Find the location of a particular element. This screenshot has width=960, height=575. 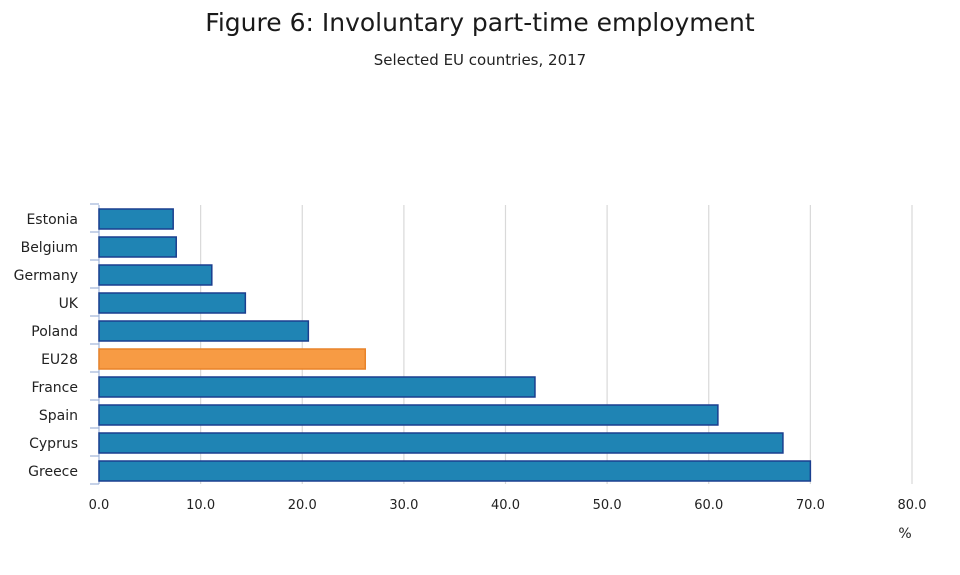

chart-subtitle: Selected EU countries, 2017 is located at coordinates (480, 60).